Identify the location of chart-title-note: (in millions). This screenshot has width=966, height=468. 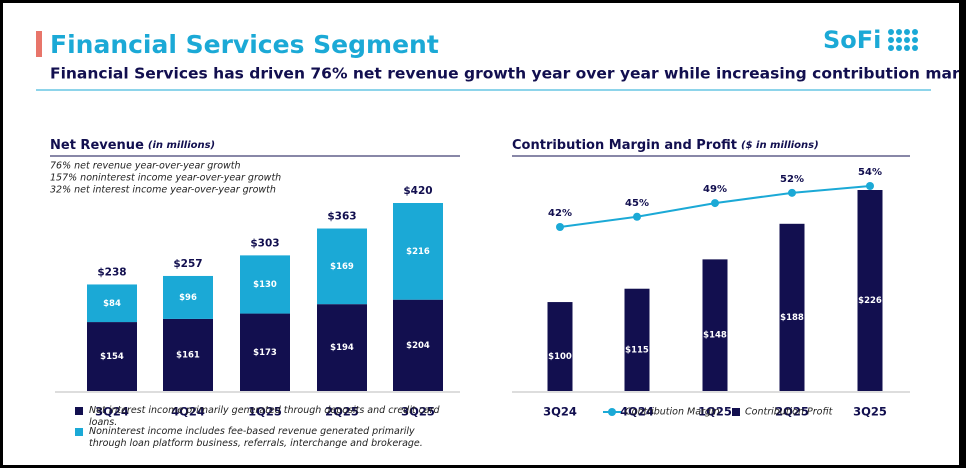
(181, 145).